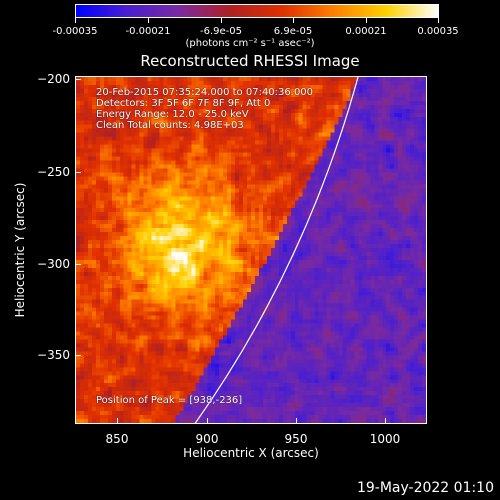 This screenshot has width=500, height=500. I want to click on x-tick-label: 850, so click(117, 439).